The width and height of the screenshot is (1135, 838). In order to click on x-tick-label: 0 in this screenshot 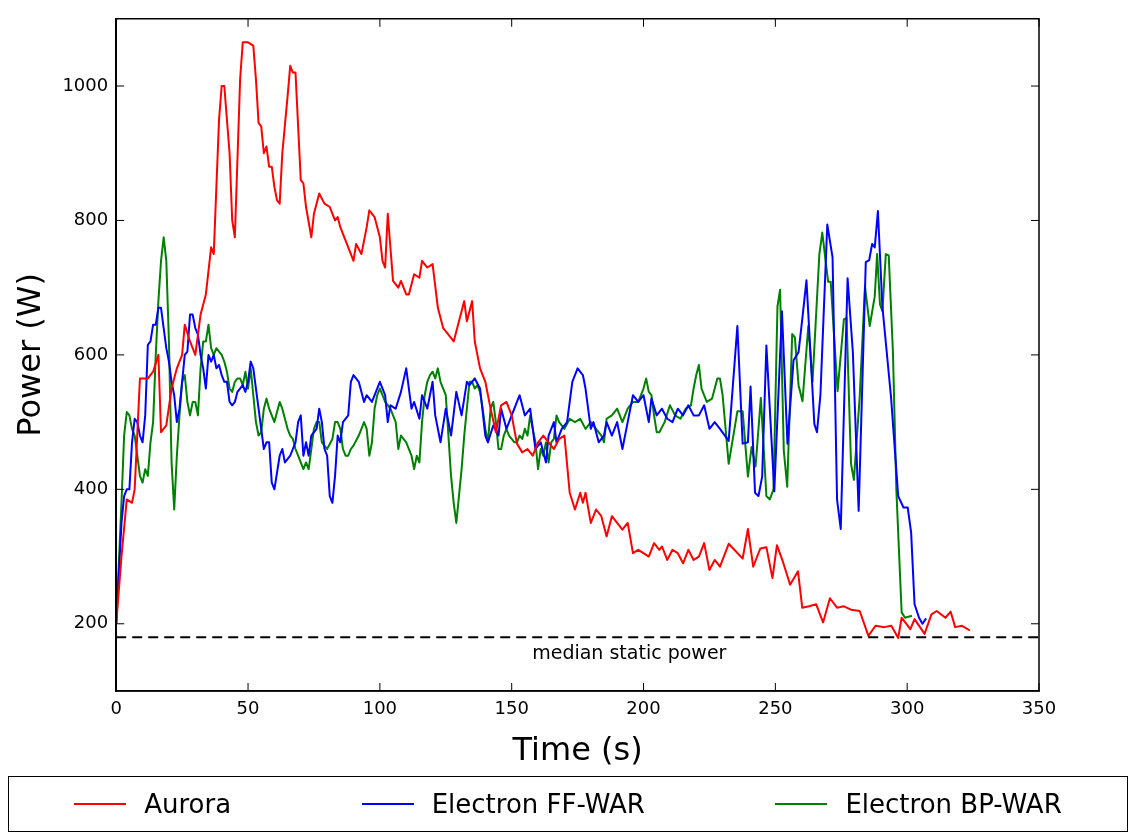, I will do `click(116, 708)`.